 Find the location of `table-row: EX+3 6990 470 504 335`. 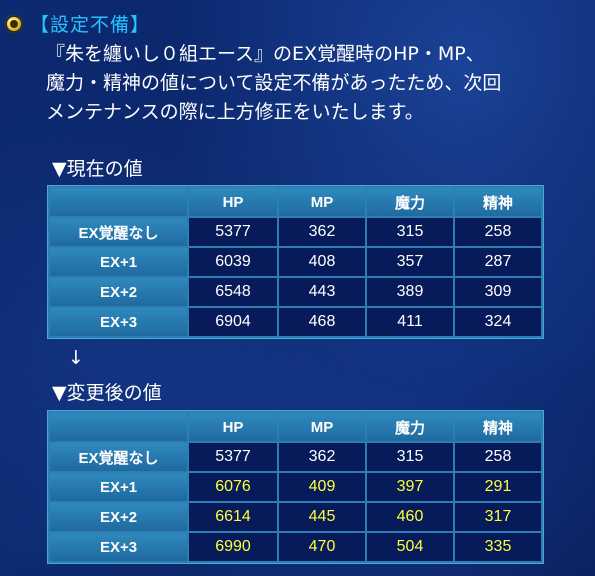

table-row: EX+3 6990 470 504 335 is located at coordinates (295, 547).